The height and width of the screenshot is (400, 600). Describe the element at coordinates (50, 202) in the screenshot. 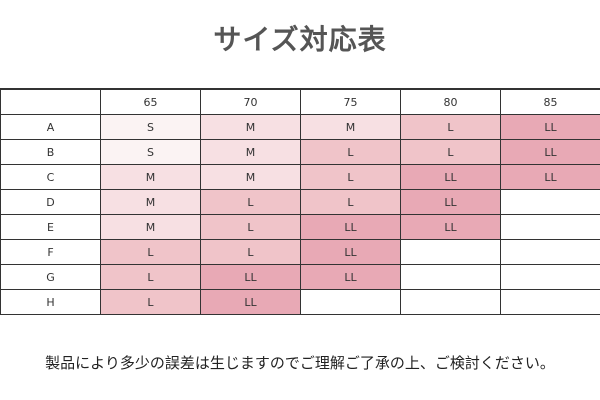

I see `row-label: D` at that location.